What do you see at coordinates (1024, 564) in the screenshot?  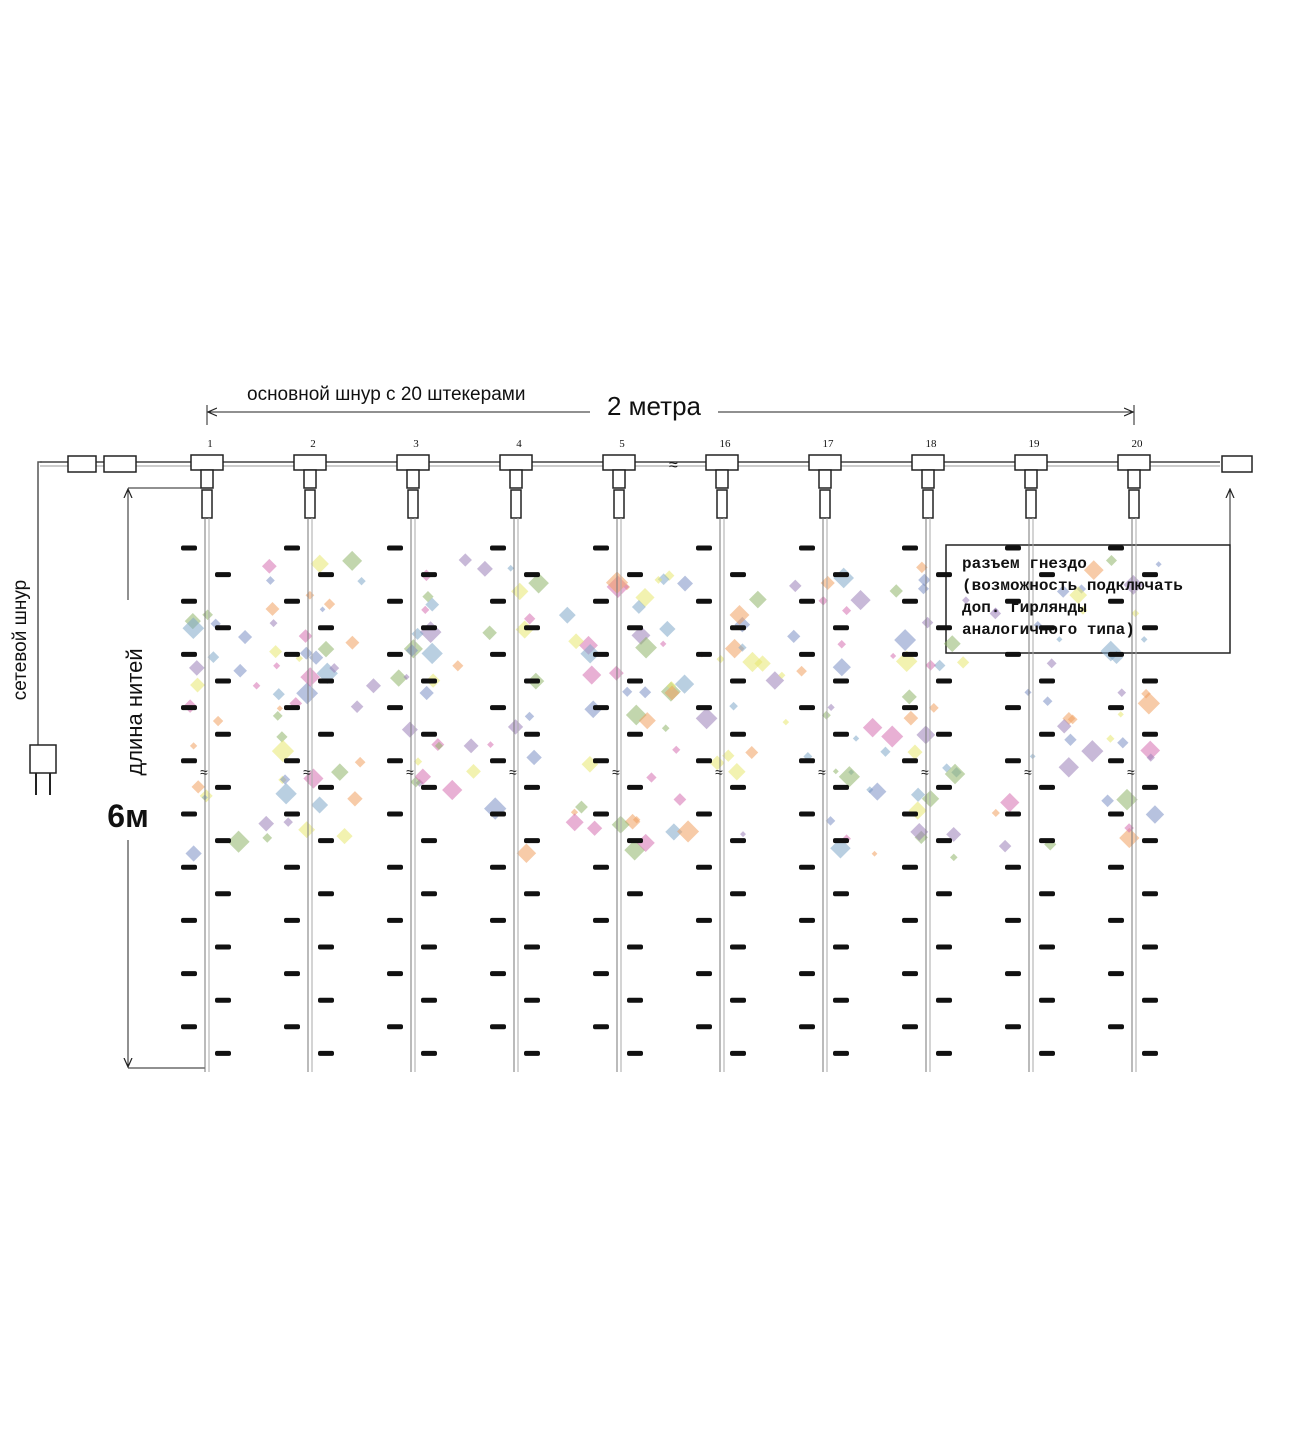 I see `note-line: разъем гнездо` at bounding box center [1024, 564].